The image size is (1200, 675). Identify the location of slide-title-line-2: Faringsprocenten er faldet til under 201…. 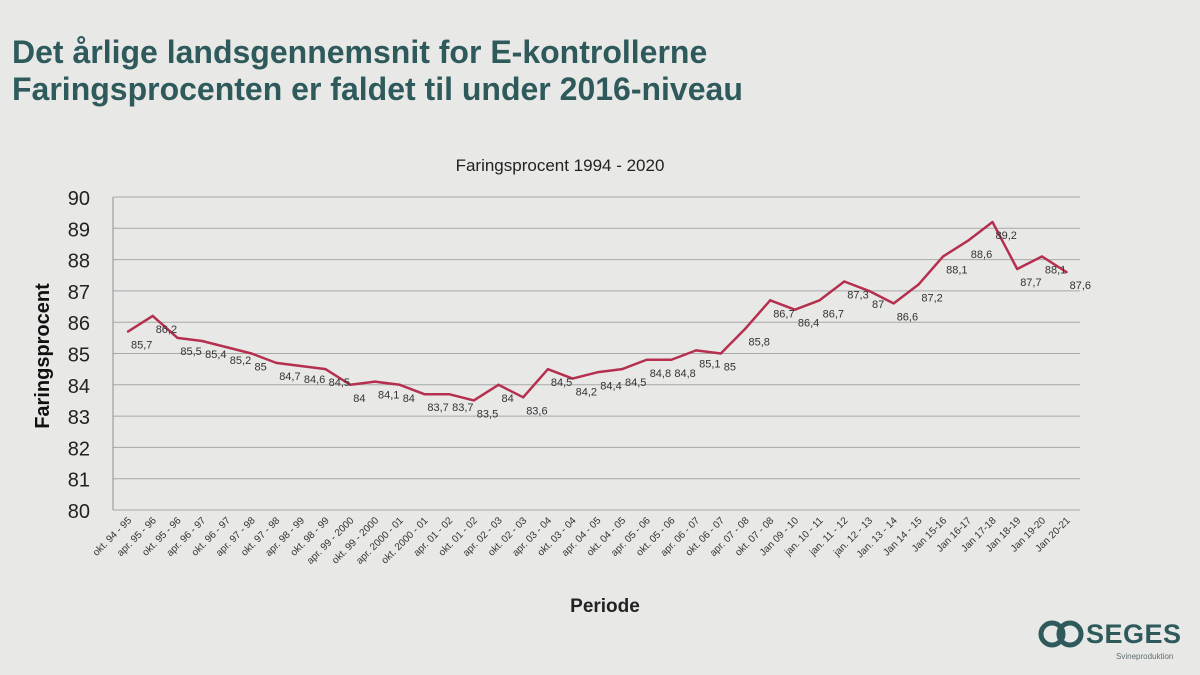
(377, 89).